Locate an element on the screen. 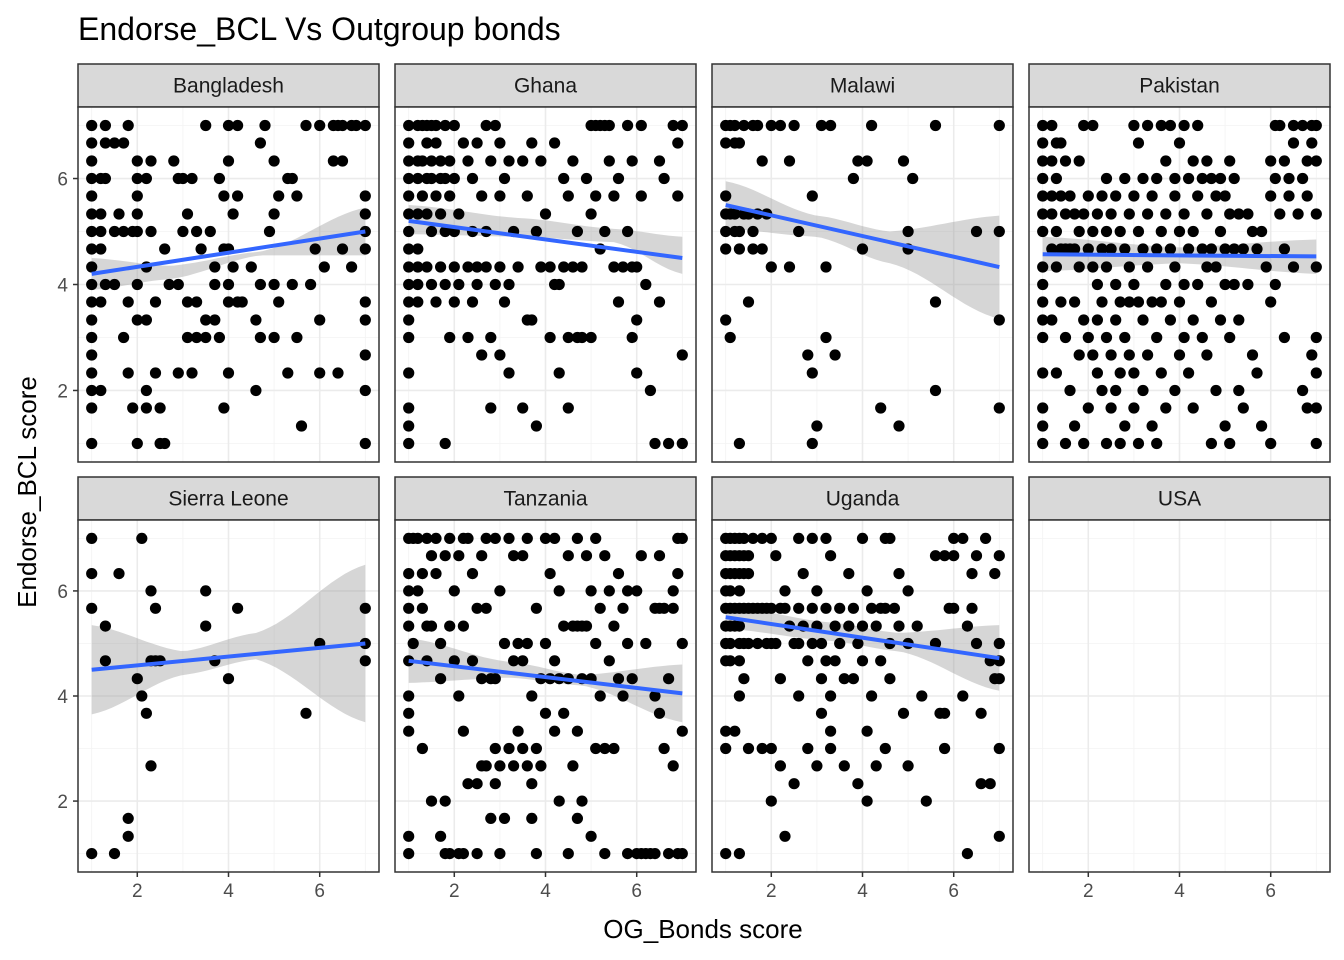 This screenshot has width=1344, height=960. facet-panel: Bangladesh is located at coordinates (228, 263).